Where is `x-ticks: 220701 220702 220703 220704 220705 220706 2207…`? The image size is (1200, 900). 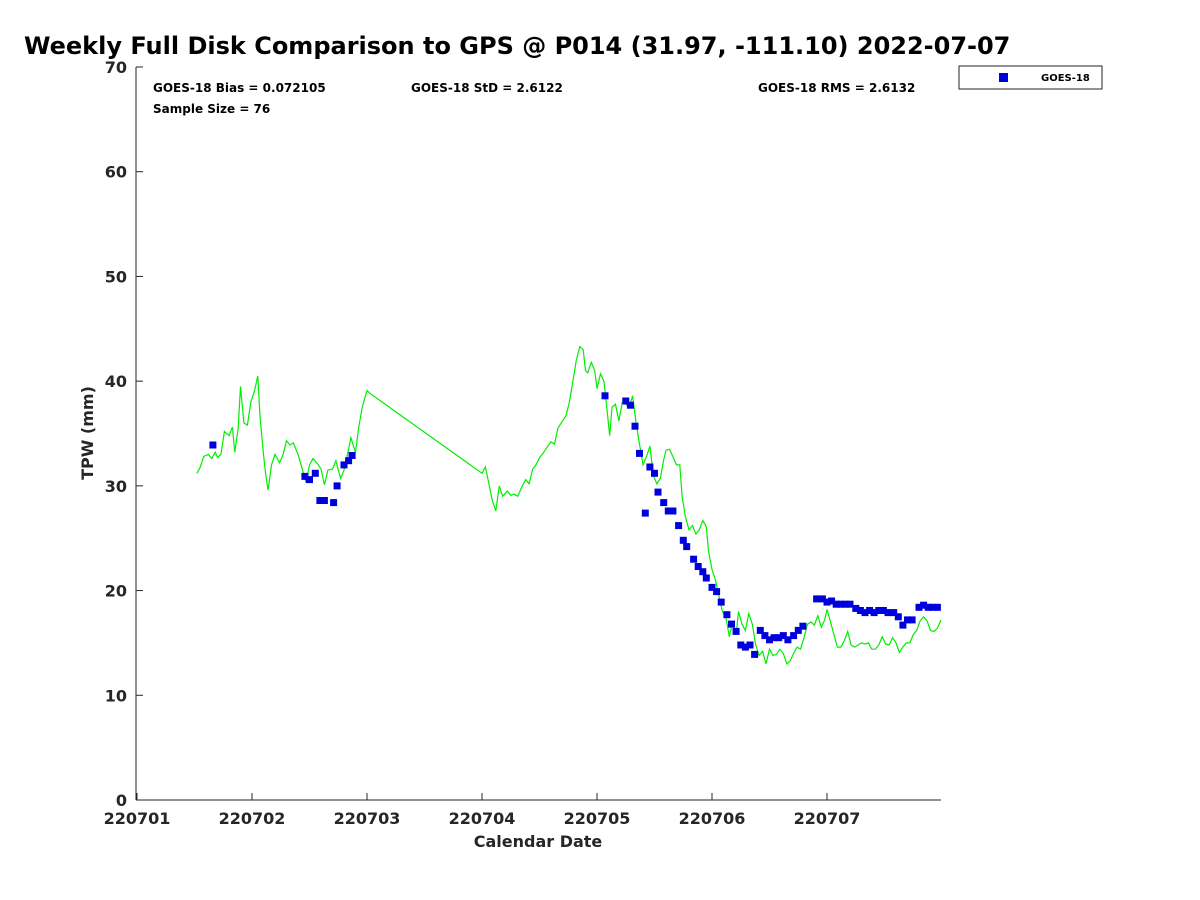
x-ticks: 220701 220702 220703 220704 220705 220706 2207… is located at coordinates (482, 810).